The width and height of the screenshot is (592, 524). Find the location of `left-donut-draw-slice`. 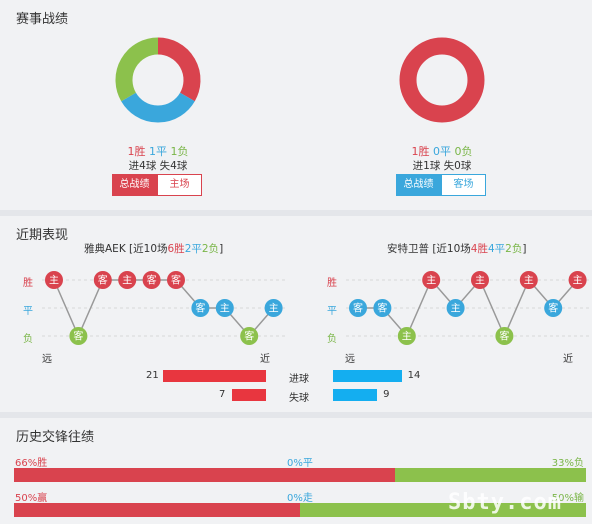

left-donut-draw-slice is located at coordinates (158, 107).